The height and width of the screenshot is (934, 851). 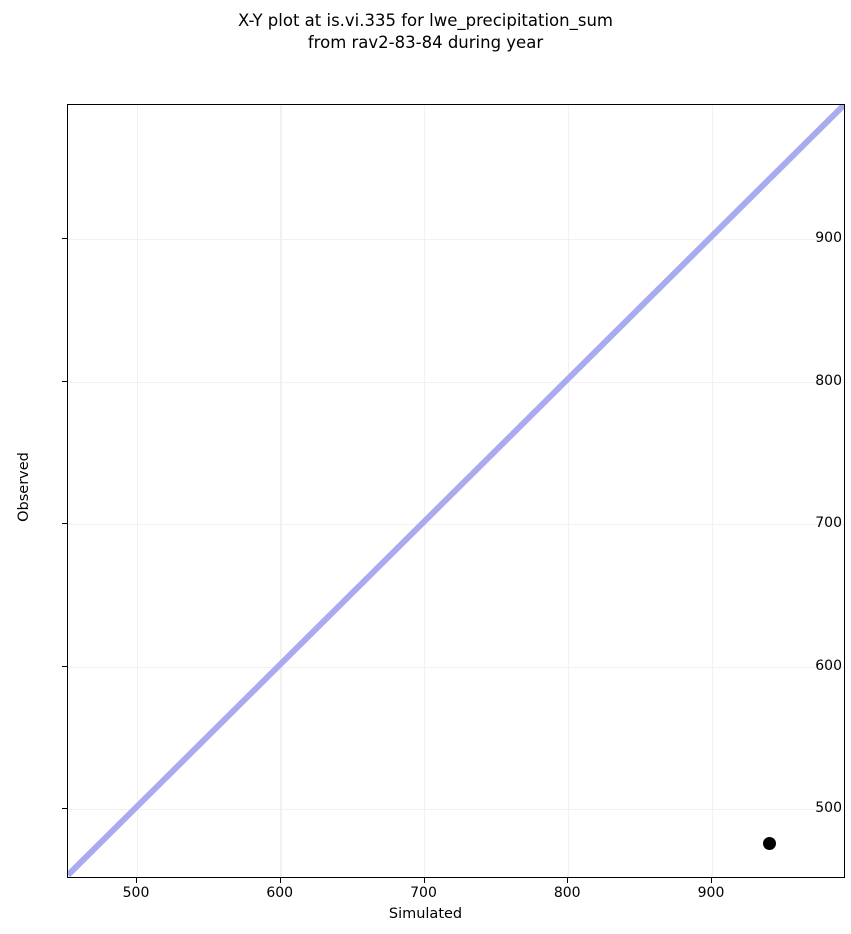 I want to click on ticklabel-y-600: 600, so click(x=828, y=665).